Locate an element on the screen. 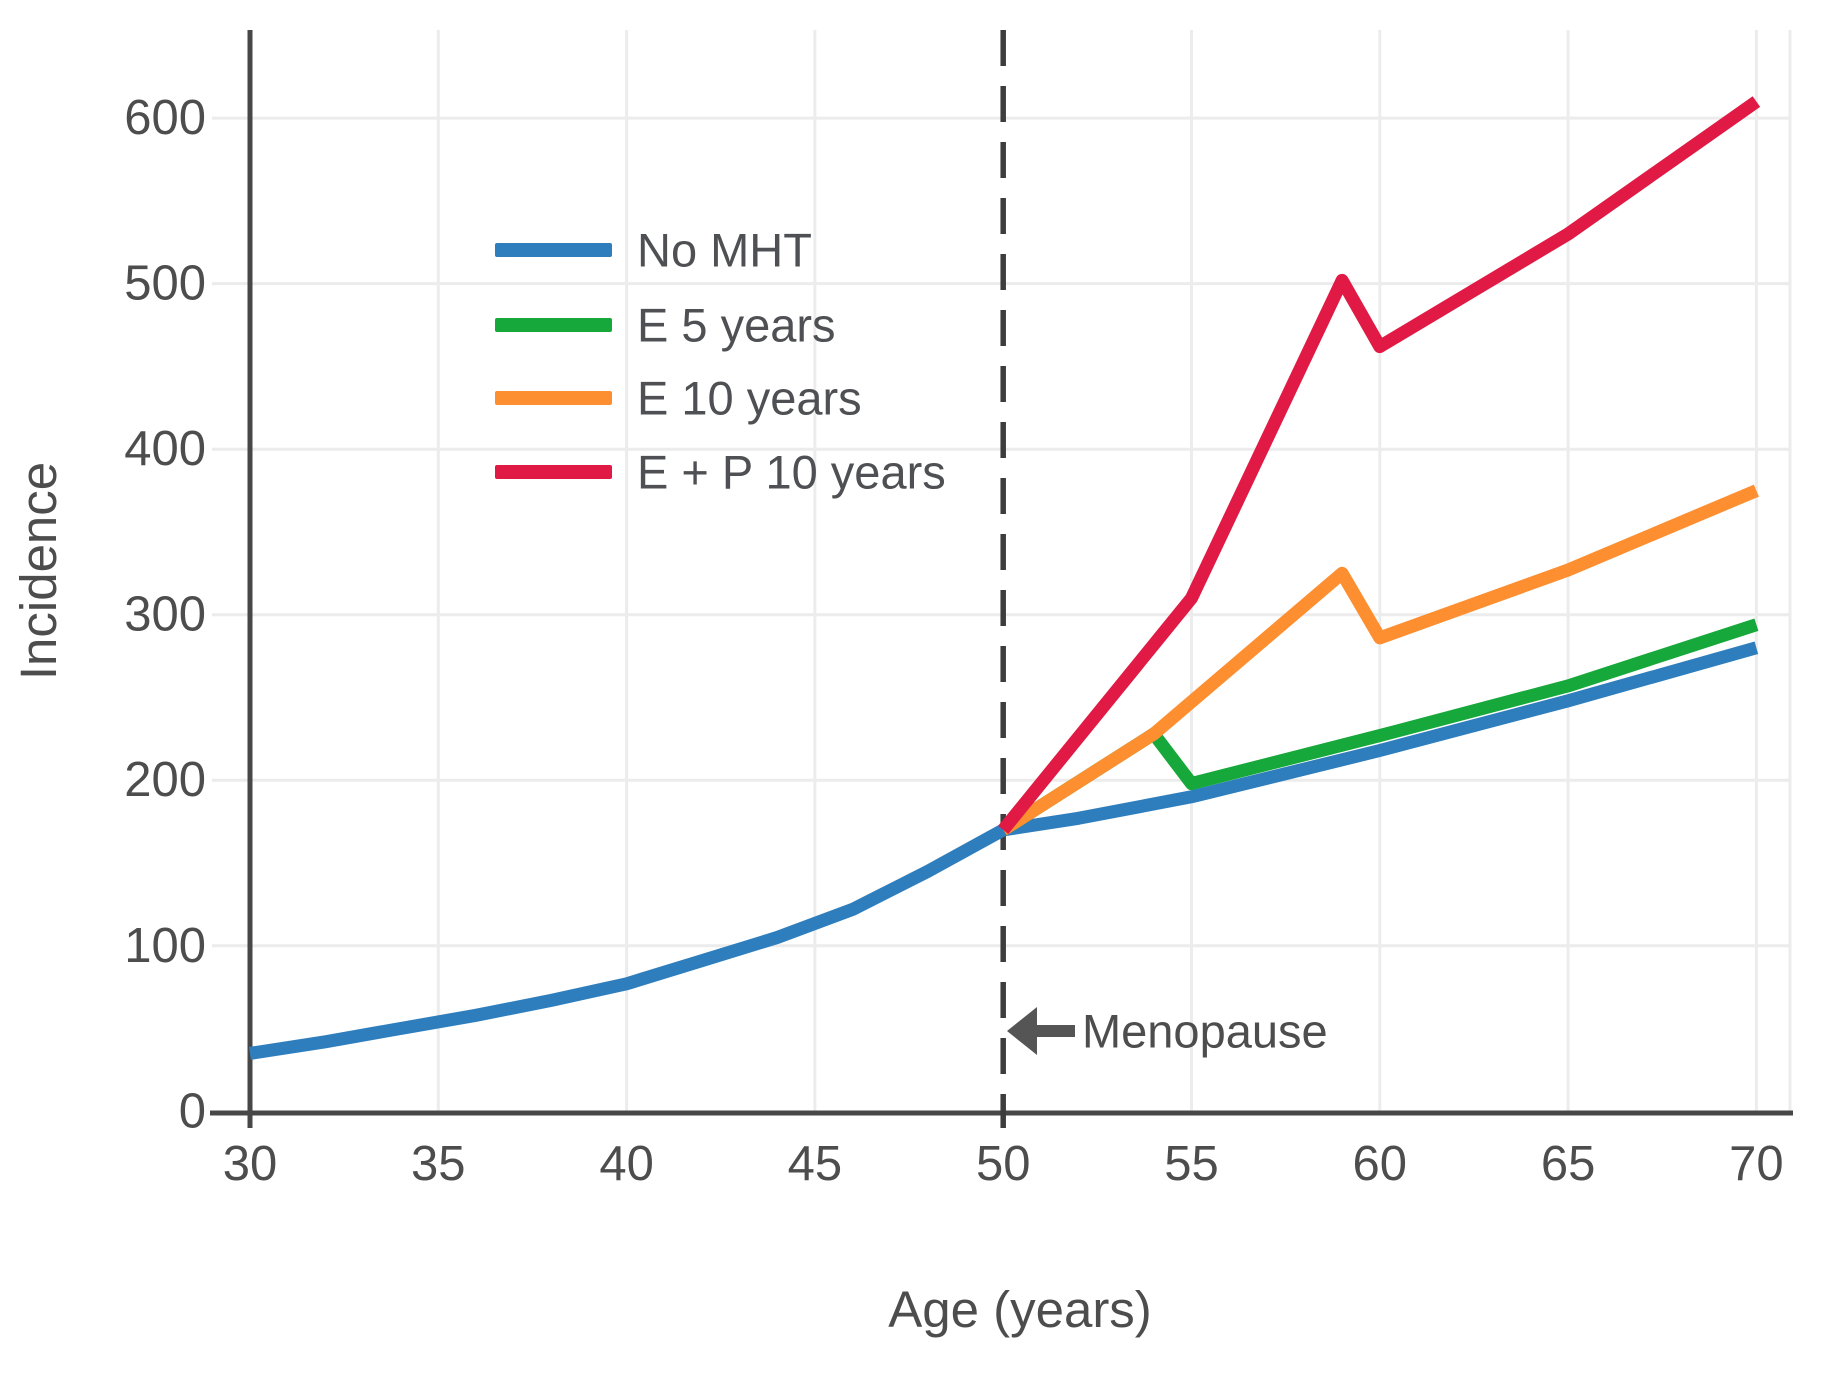 The image size is (1834, 1378). legend-swatch-e-p-10-years is located at coordinates (553, 472).